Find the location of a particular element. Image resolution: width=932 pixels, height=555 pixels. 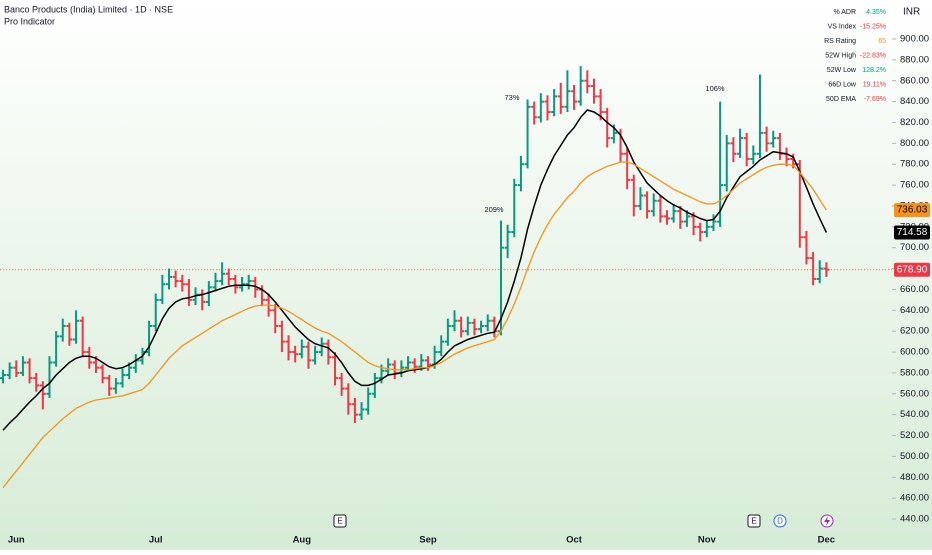

y-tick-label: 500.00 is located at coordinates (914, 456).